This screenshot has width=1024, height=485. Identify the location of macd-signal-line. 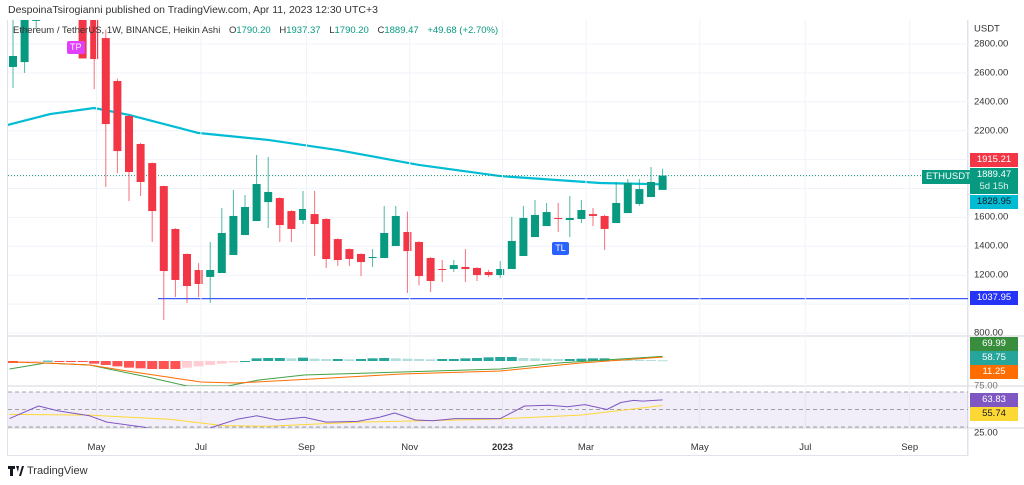
(336, 370).